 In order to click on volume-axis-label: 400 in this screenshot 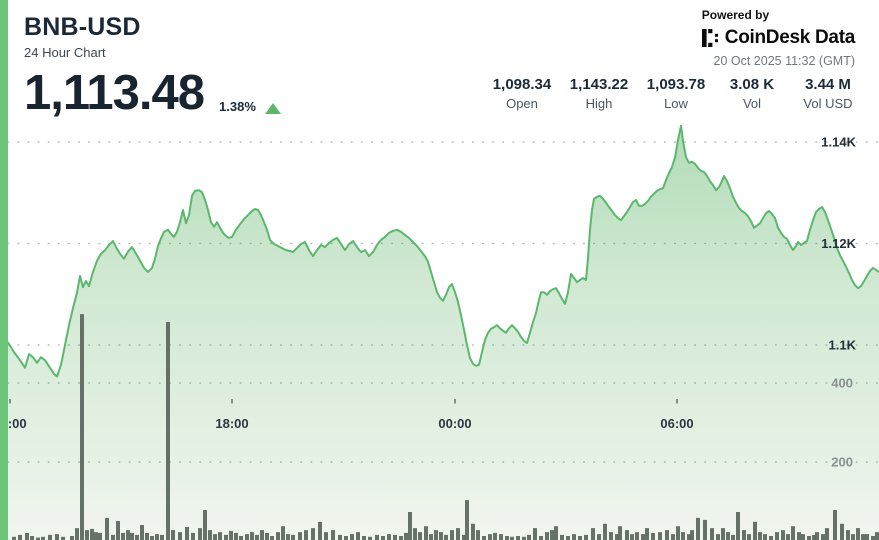, I will do `click(842, 383)`.